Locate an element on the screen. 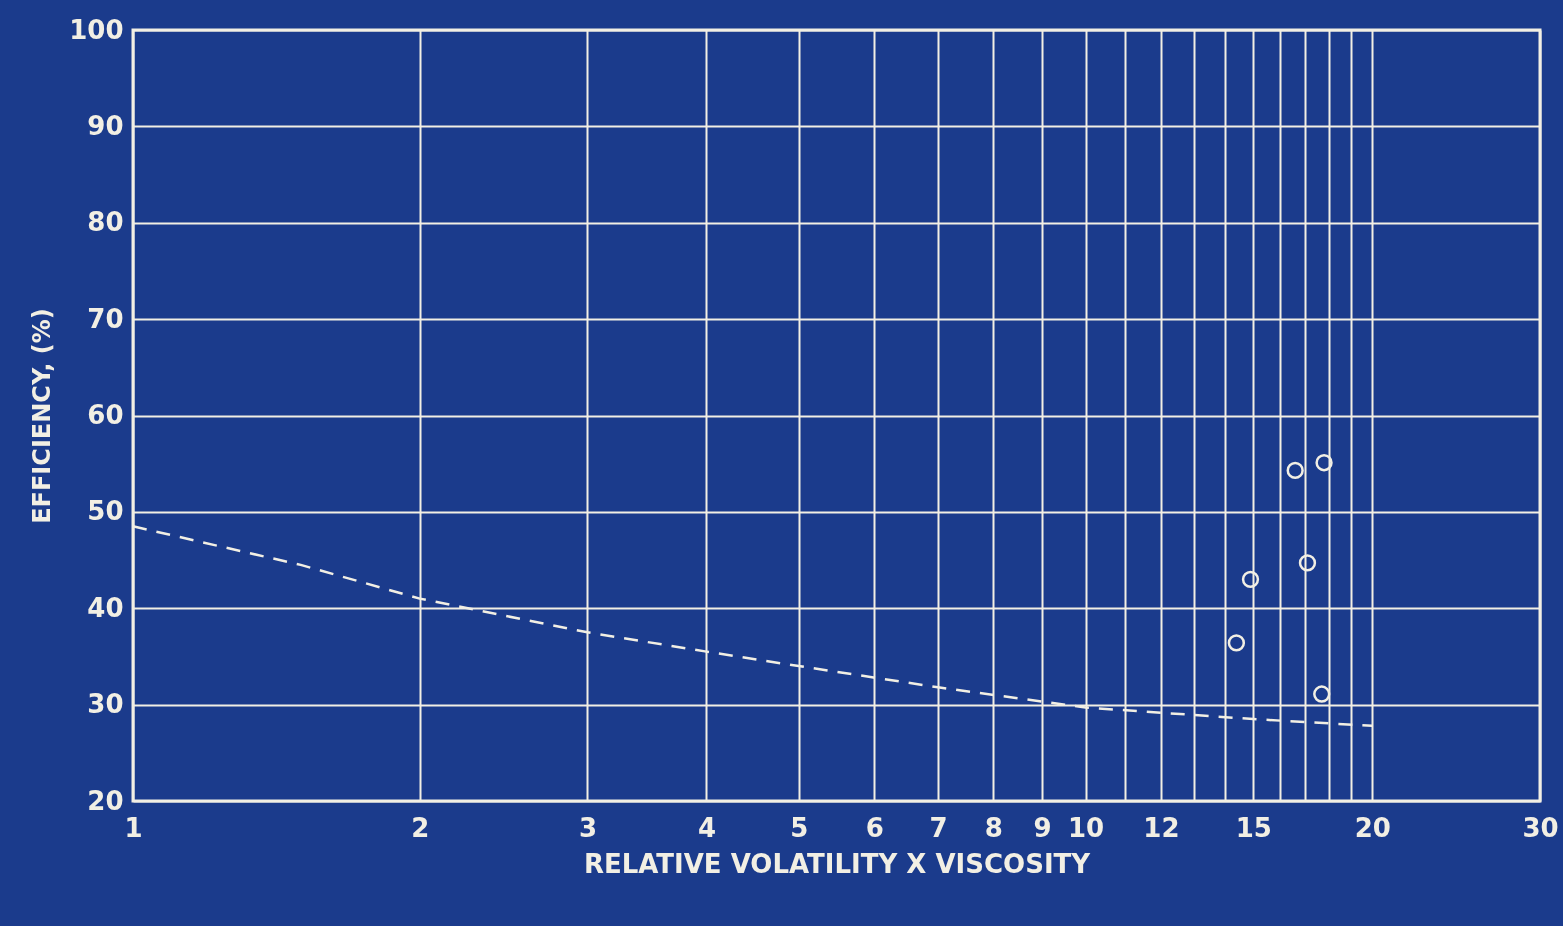 The height and width of the screenshot is (926, 1563). x-tick-label: 10 is located at coordinates (1086, 827).